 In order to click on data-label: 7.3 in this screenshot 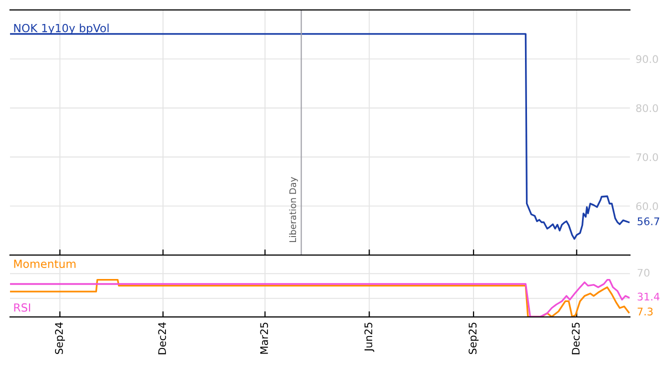, I will do `click(645, 312)`.